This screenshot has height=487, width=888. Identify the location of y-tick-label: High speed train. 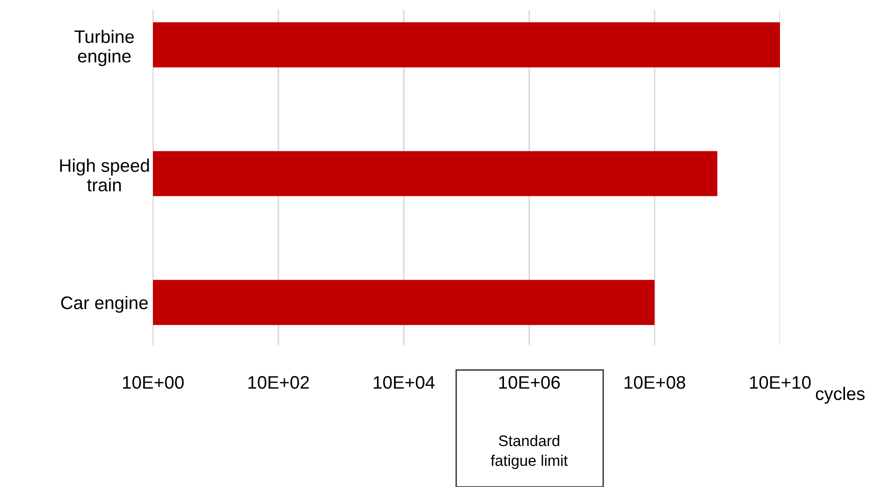
(104, 175).